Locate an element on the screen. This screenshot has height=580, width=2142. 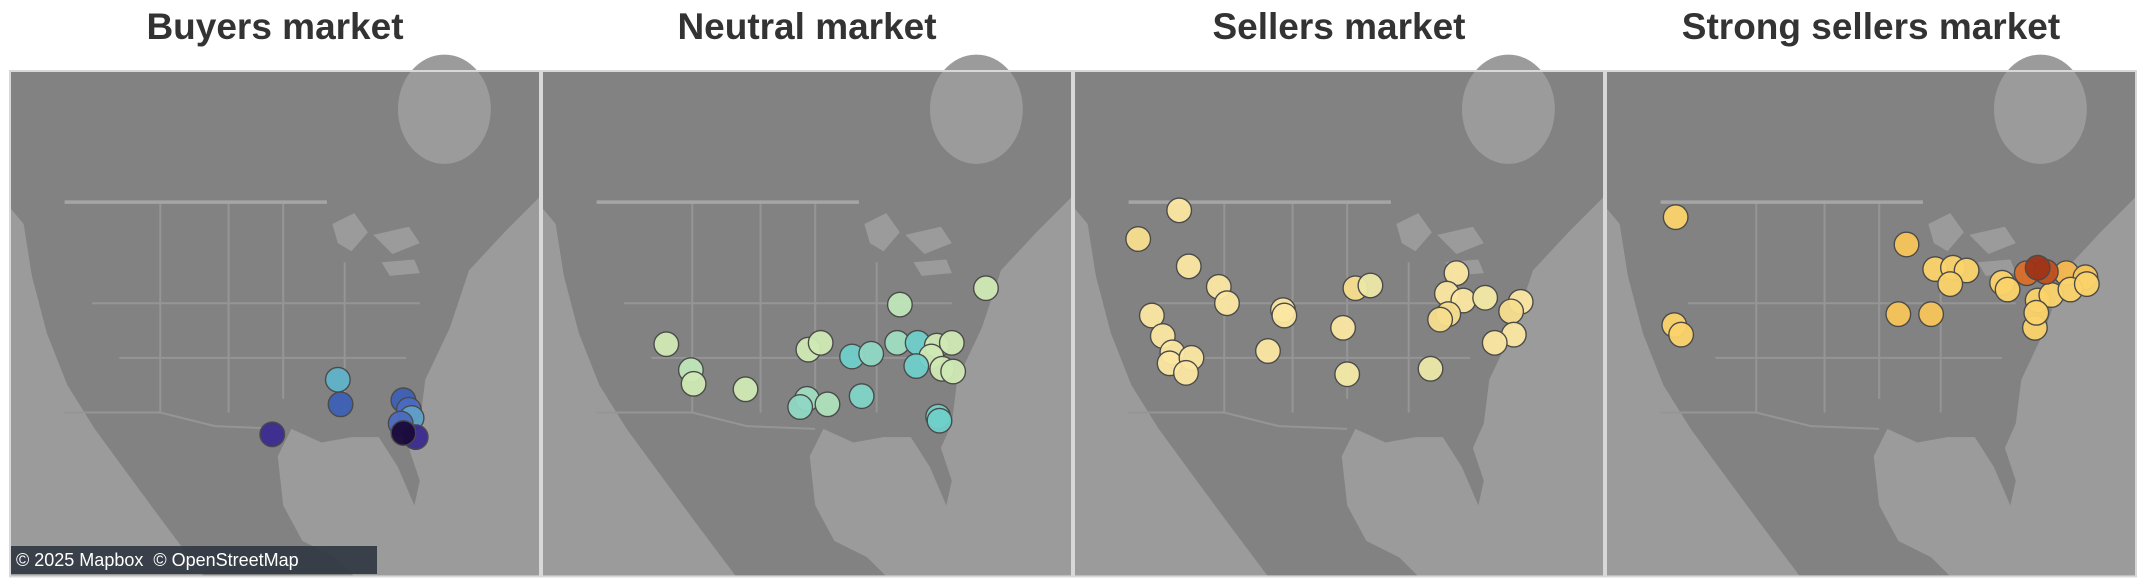
panel-title: Sellers market is located at coordinates (1338, 26).